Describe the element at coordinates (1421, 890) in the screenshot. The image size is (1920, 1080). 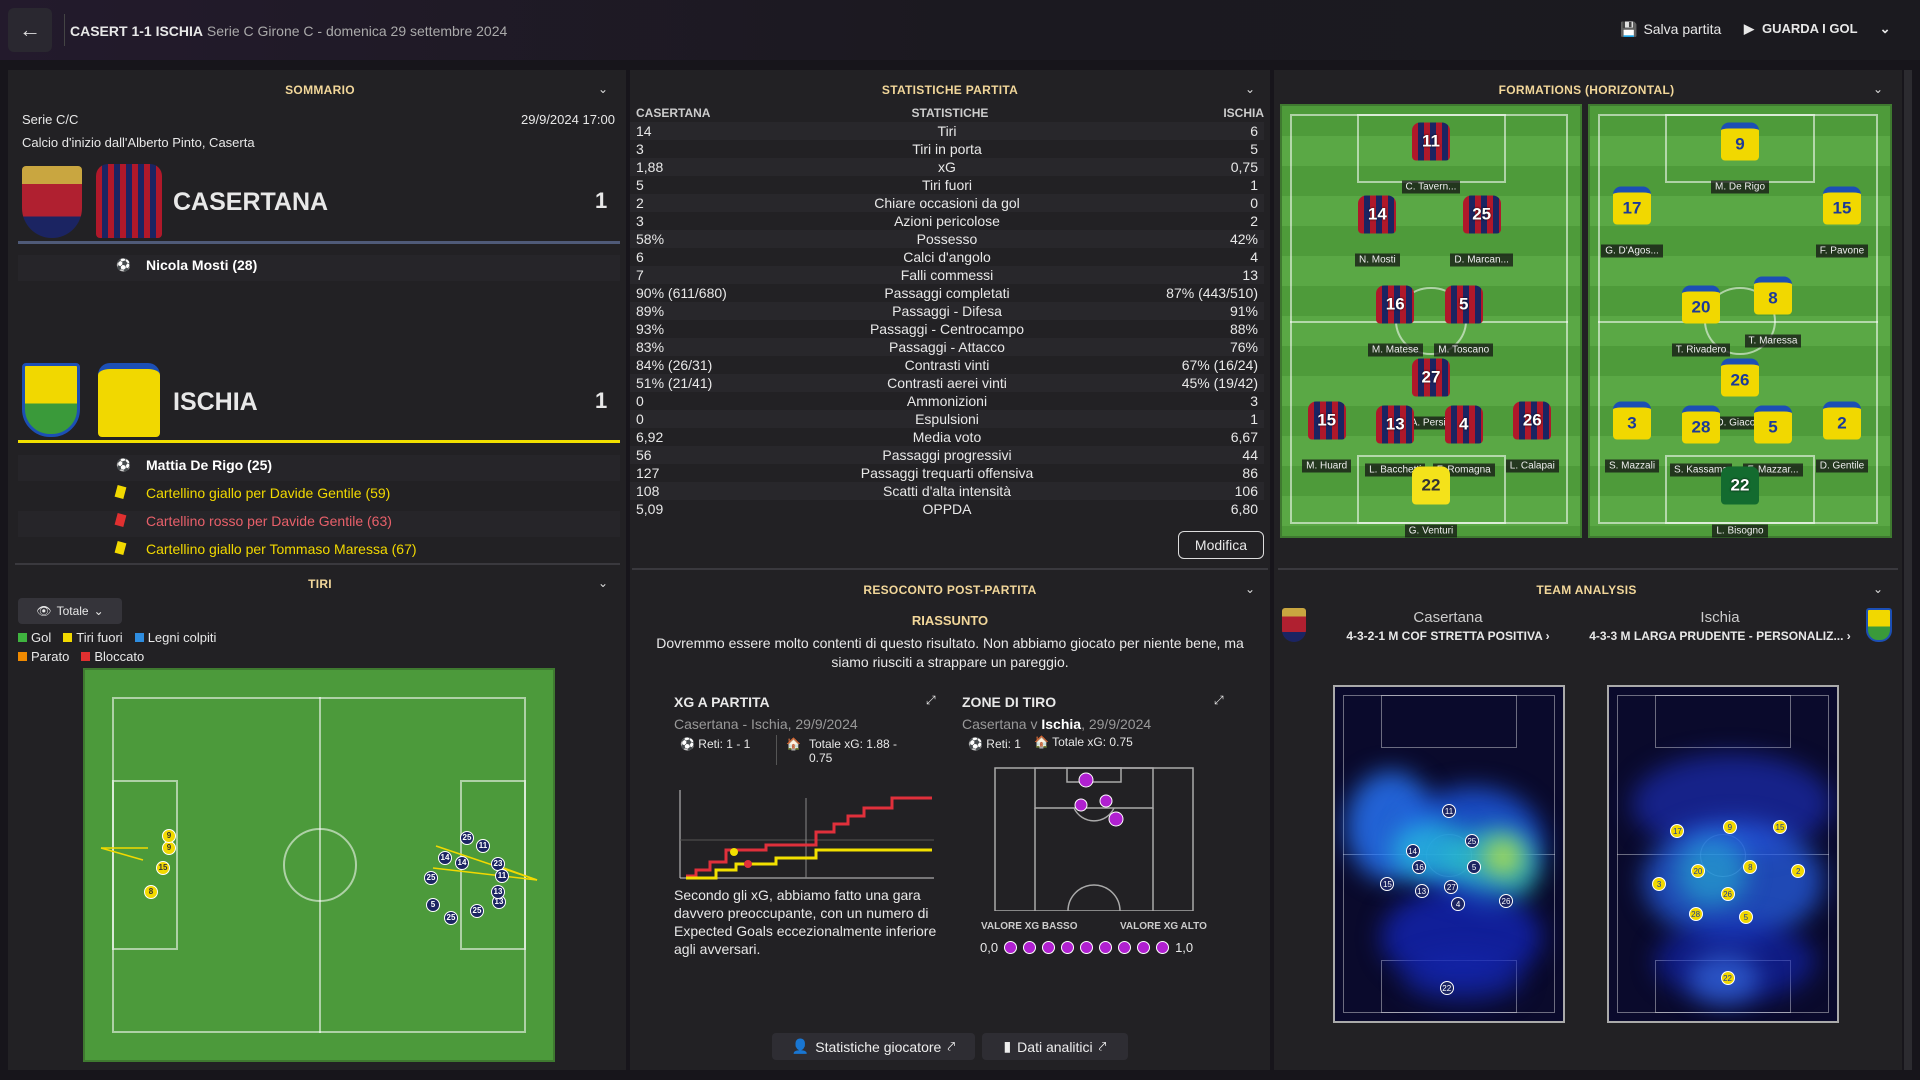
I see `heatmap-player: 13` at that location.